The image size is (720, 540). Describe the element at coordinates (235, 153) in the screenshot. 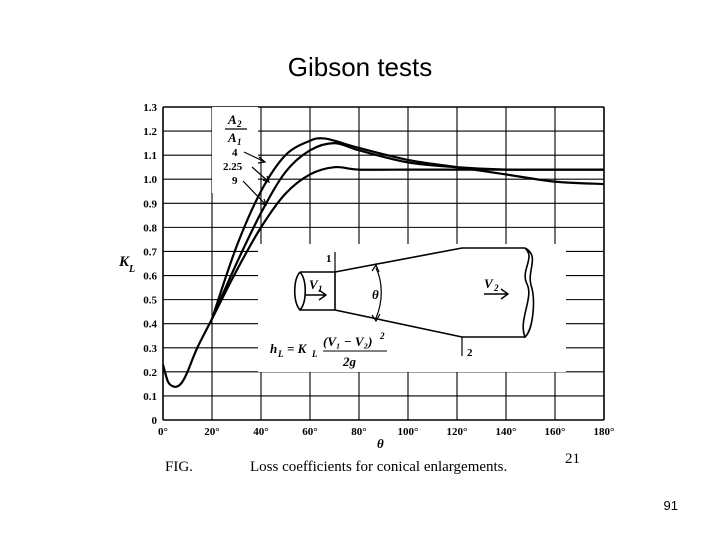

I see `legend-entry-4: 4` at that location.